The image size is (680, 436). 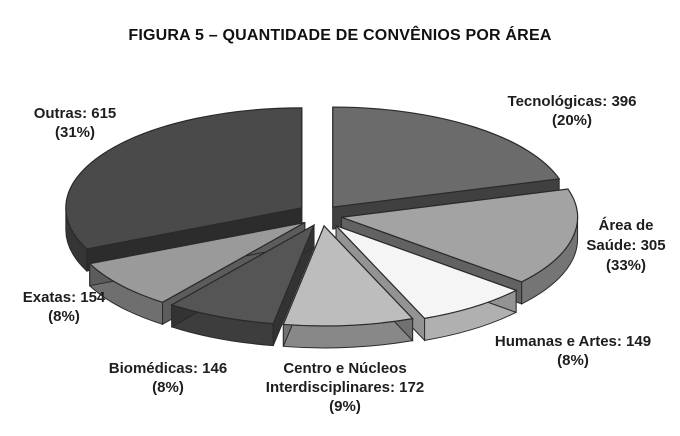 What do you see at coordinates (64, 316) in the screenshot?
I see `slice-percent-exatas: (8%)` at bounding box center [64, 316].